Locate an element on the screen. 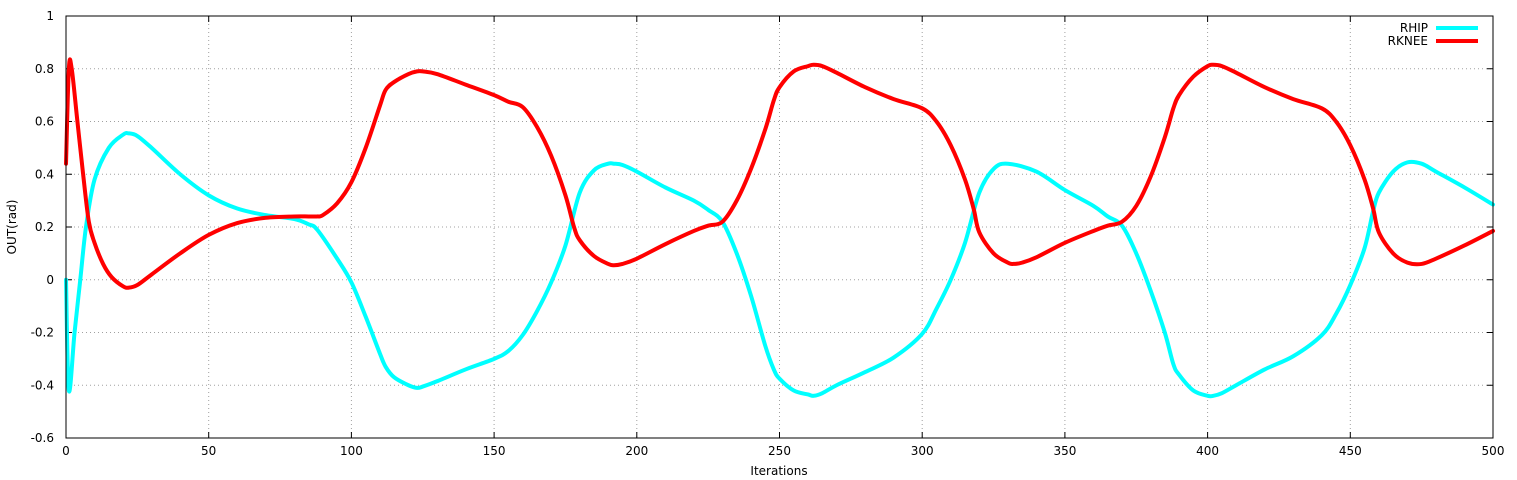 Image resolution: width=1517 pixels, height=480 pixels. x-tick-label: 450 is located at coordinates (1350, 451).